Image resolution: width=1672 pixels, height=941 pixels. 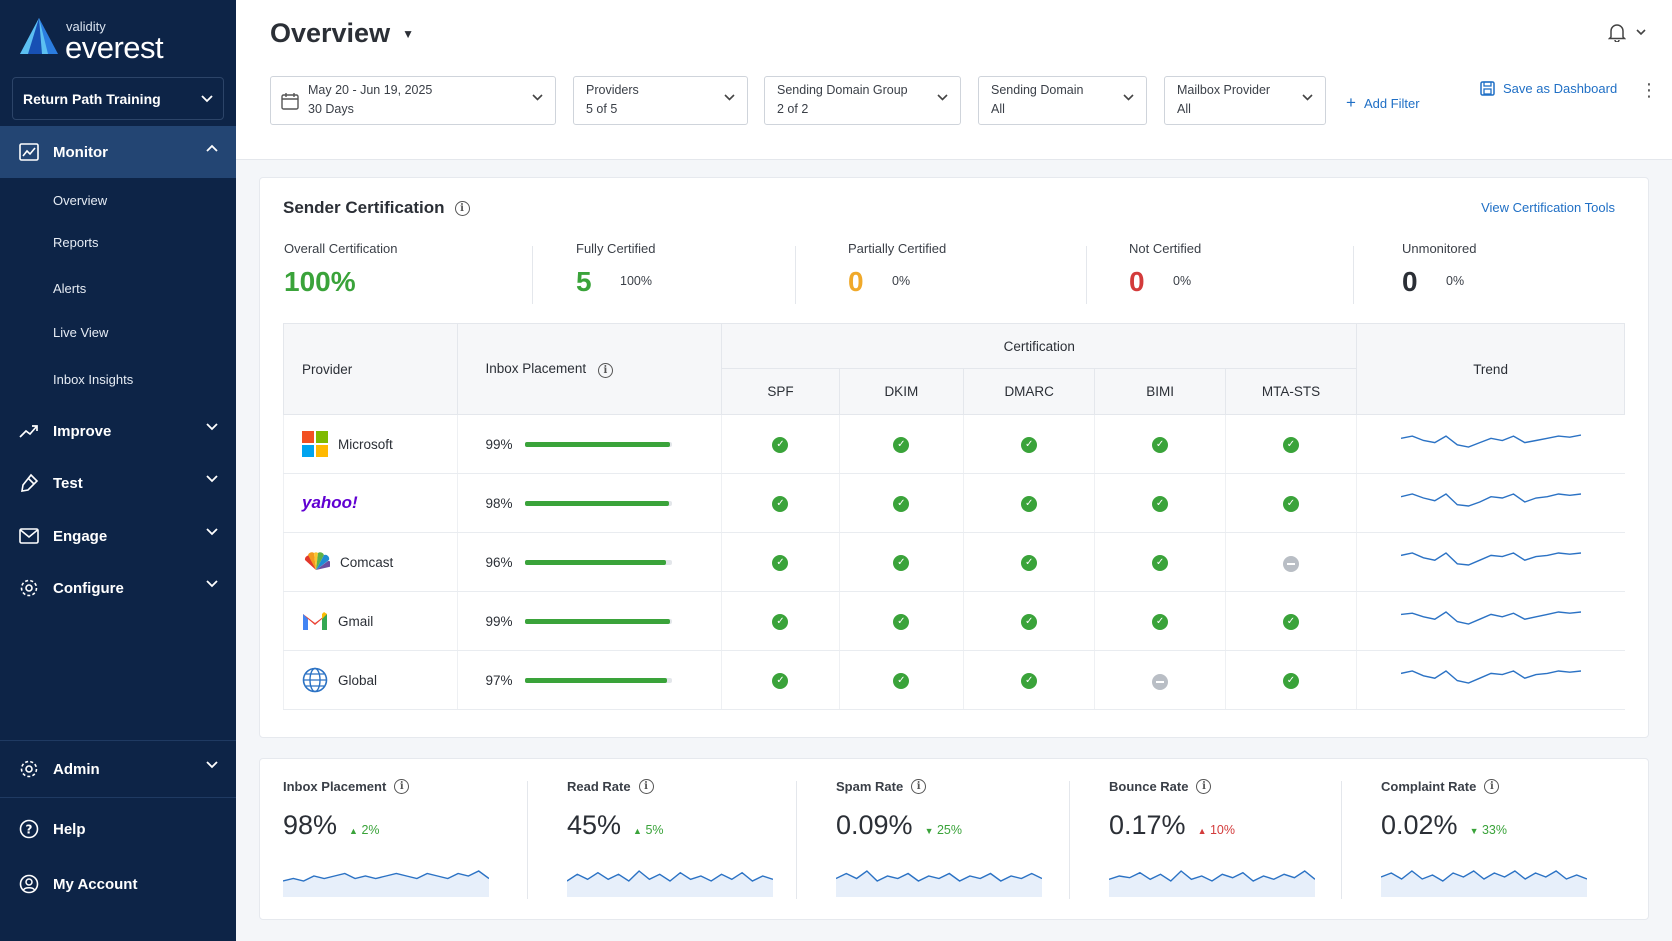 What do you see at coordinates (615, 269) in the screenshot?
I see `fully-certified-stat: Fully Certified 5 100%` at bounding box center [615, 269].